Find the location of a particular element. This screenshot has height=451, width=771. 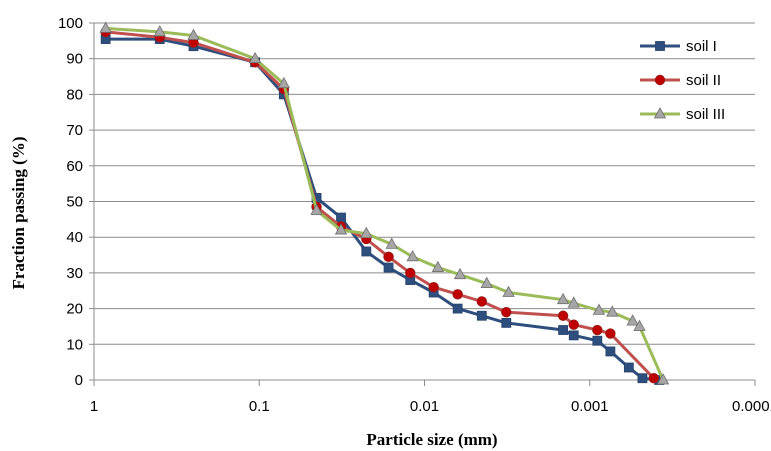

y-tick-label: 50 is located at coordinates (74, 202).